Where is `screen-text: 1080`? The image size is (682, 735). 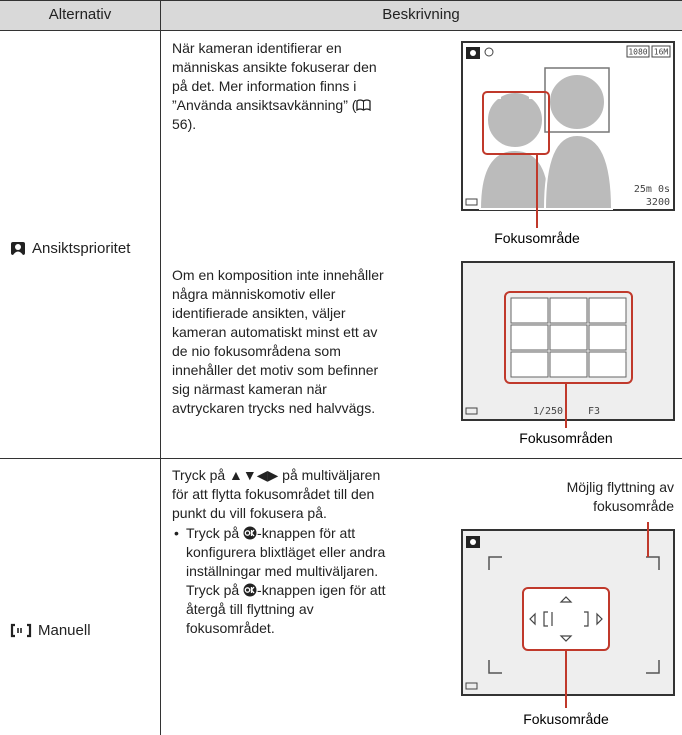
screen-text: 1080 is located at coordinates (637, 52).